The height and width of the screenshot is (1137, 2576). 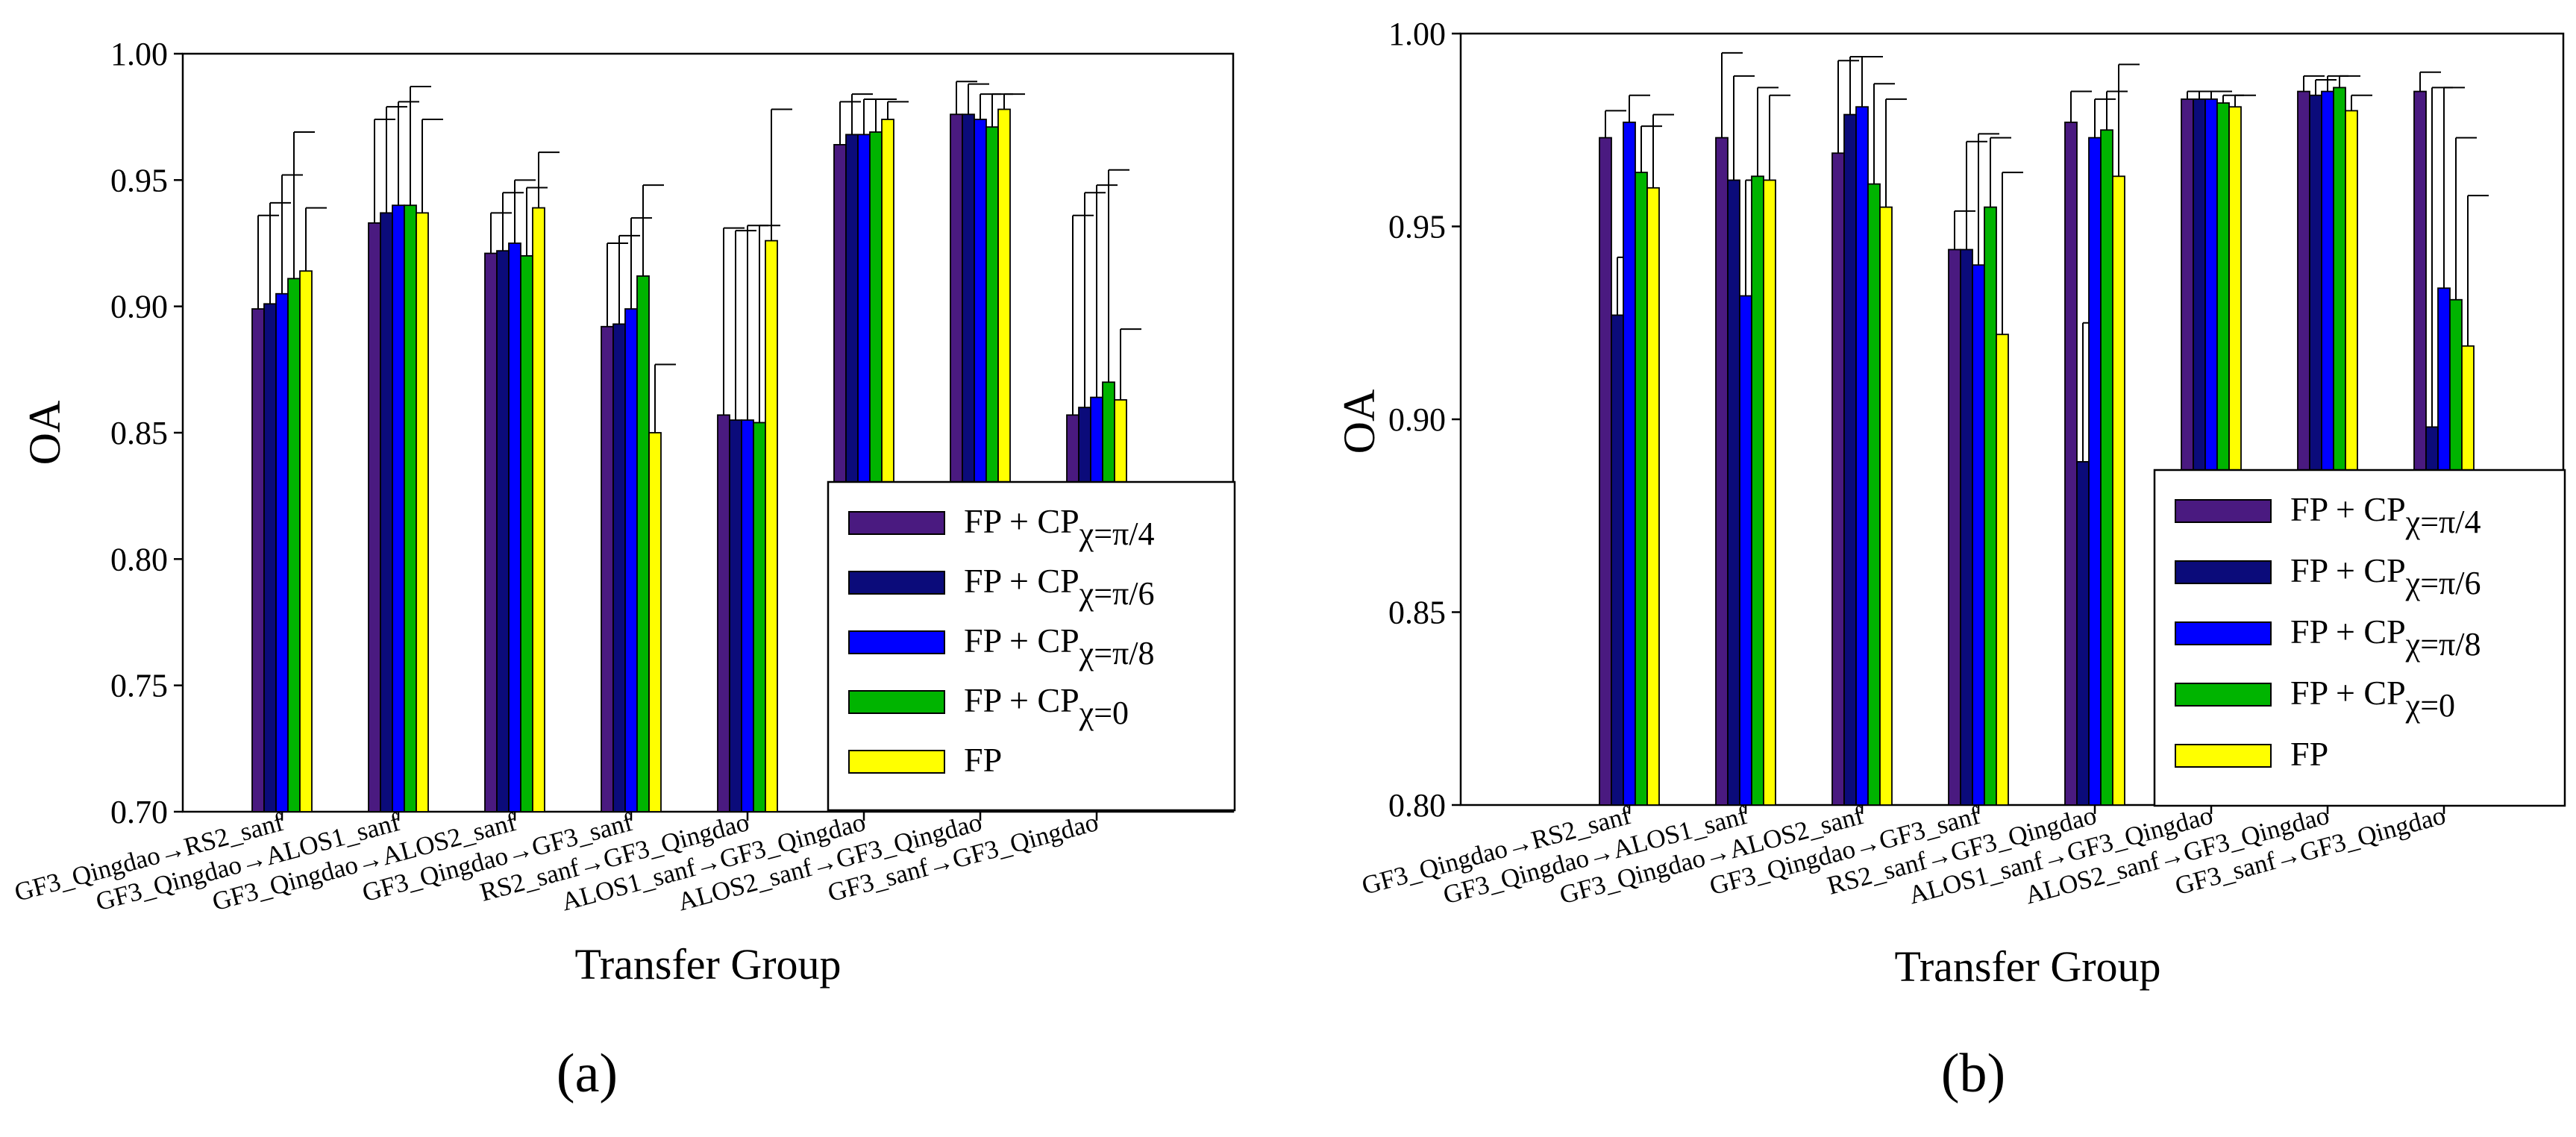 I want to click on y-tick-label: 0.75, so click(x=139, y=686).